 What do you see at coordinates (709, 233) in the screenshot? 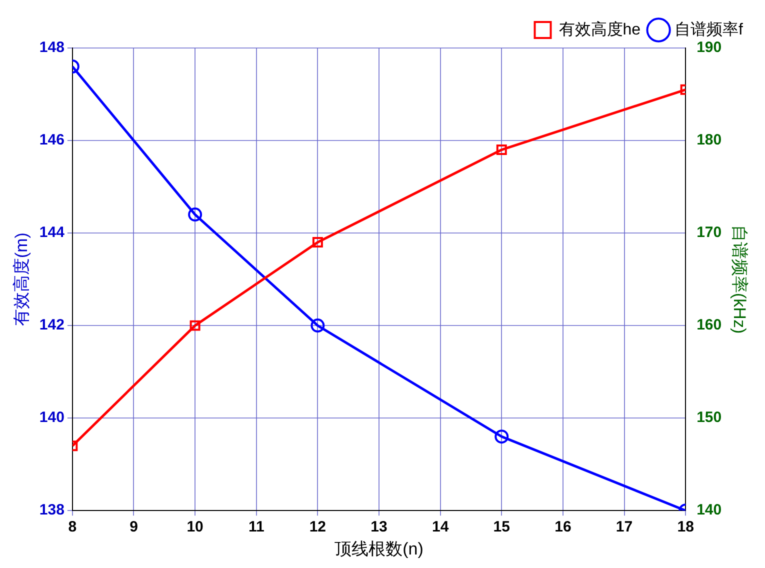
I see `y2-tick-label: 170` at bounding box center [709, 233].